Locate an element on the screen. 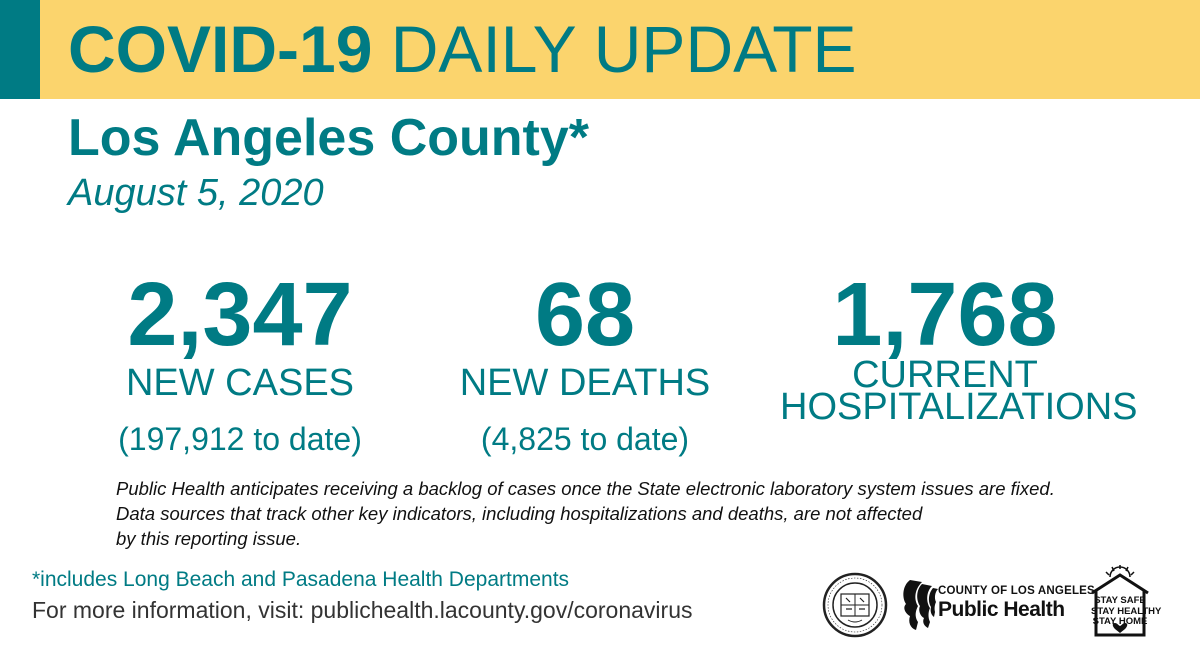  public-health-logo-icon is located at coordinates (920, 605).